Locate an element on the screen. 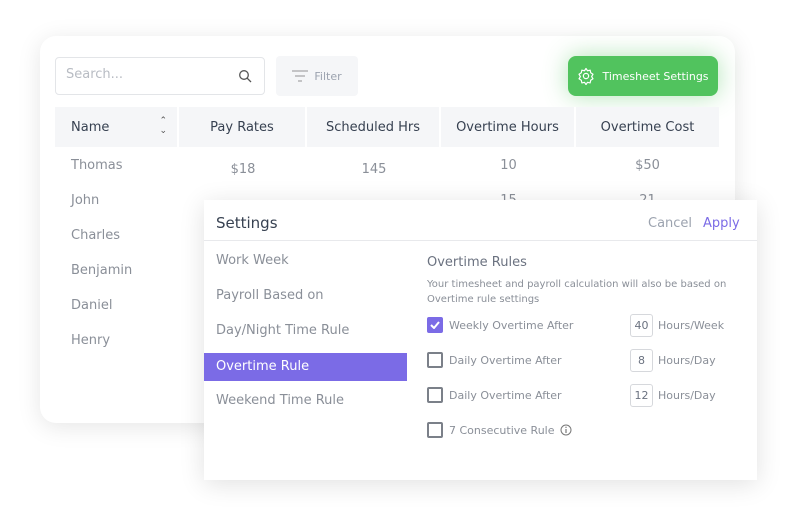  timesheet-settings-button: Timesheet Settings is located at coordinates (643, 76).